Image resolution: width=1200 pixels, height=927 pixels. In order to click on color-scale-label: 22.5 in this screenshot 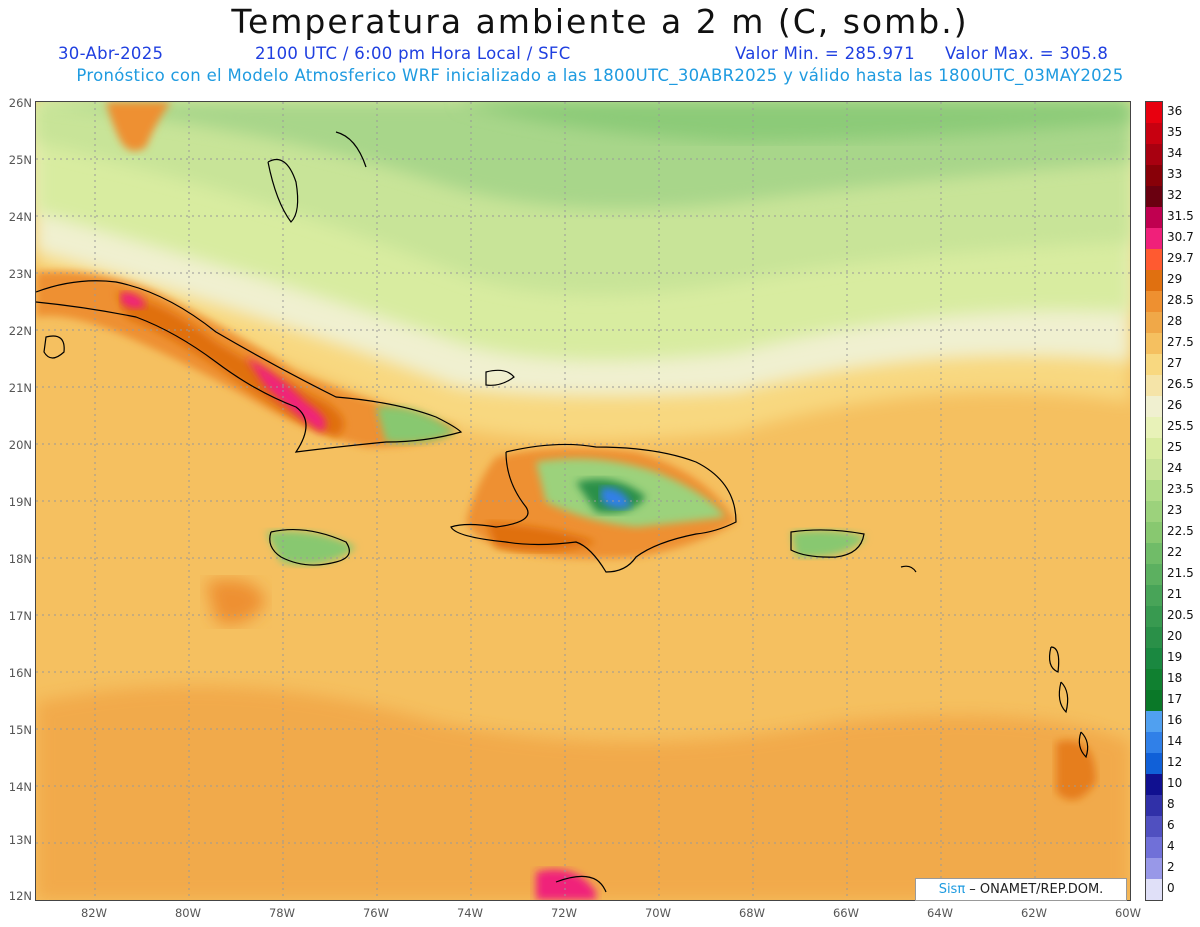, I will do `click(1180, 530)`.